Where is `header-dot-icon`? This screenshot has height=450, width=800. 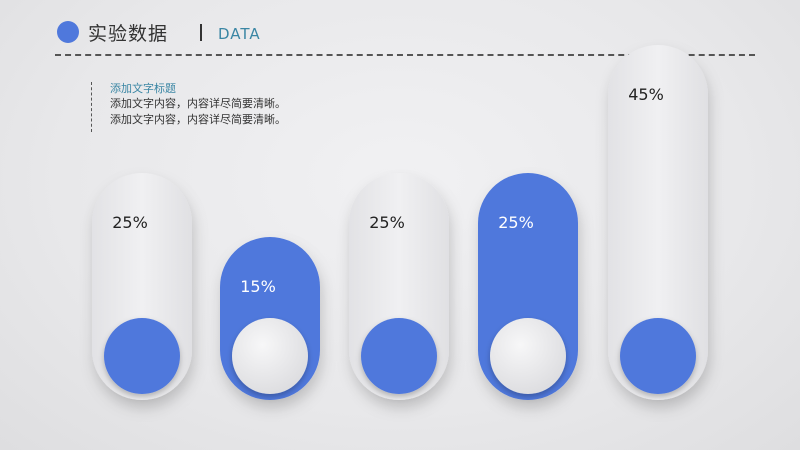
header-dot-icon is located at coordinates (68, 32).